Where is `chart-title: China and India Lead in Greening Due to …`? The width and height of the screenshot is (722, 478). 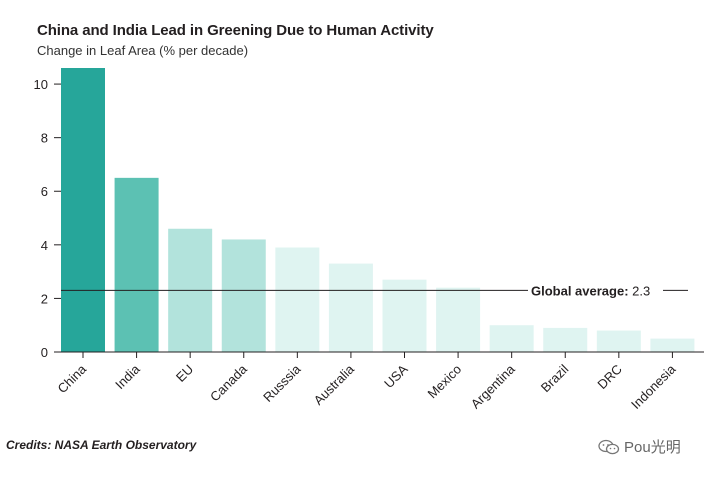 chart-title: China and India Lead in Greening Due to … is located at coordinates (235, 30).